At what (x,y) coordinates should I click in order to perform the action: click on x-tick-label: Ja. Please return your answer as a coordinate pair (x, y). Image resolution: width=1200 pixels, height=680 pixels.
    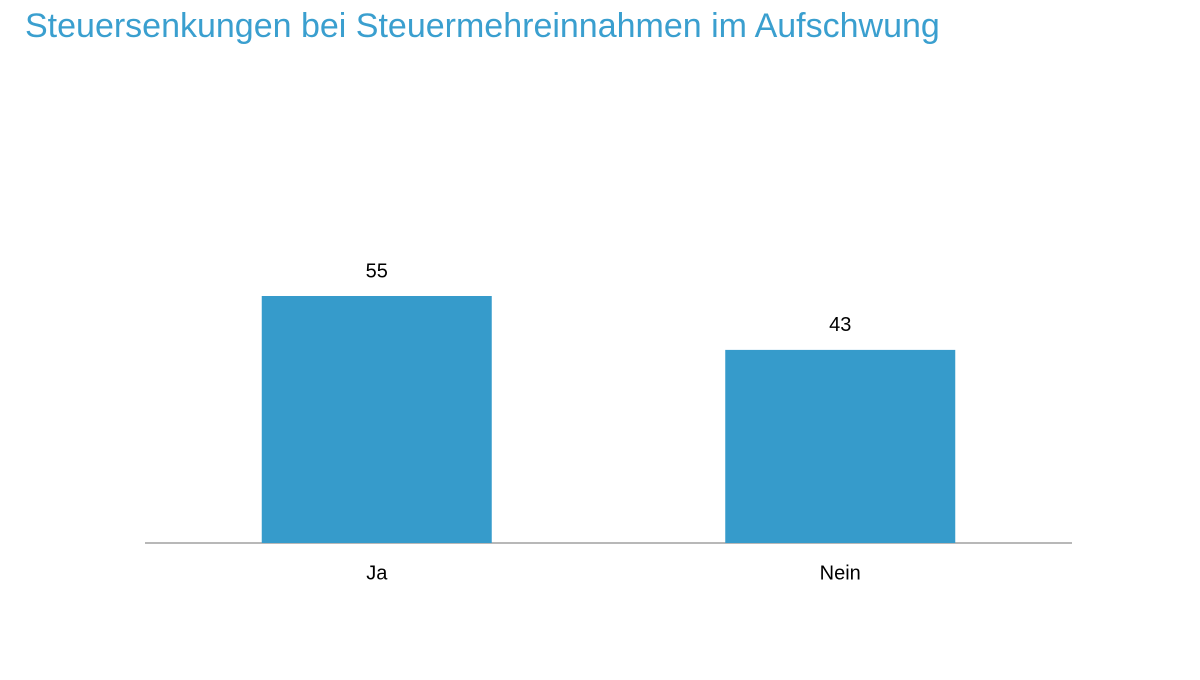
    Looking at the image, I should click on (377, 573).